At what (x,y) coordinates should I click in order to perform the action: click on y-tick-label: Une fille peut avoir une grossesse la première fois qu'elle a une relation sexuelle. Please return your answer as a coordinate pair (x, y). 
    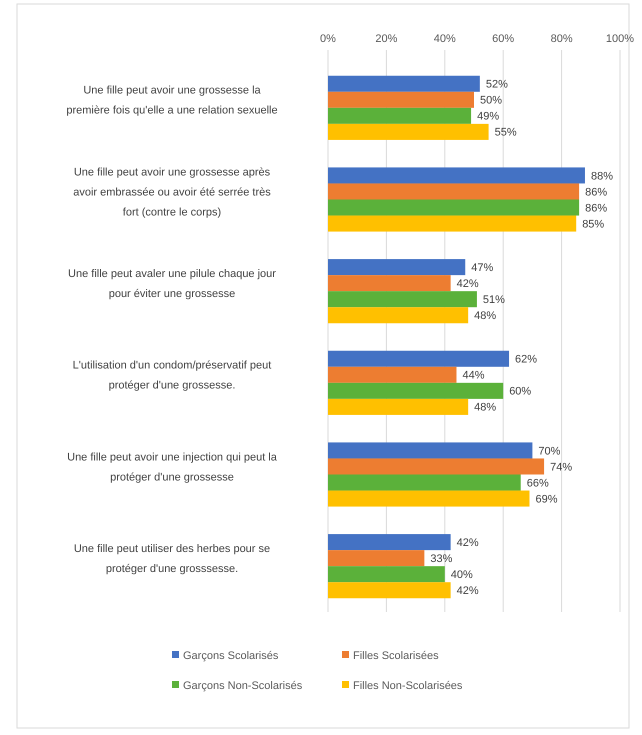
    Looking at the image, I should click on (172, 100).